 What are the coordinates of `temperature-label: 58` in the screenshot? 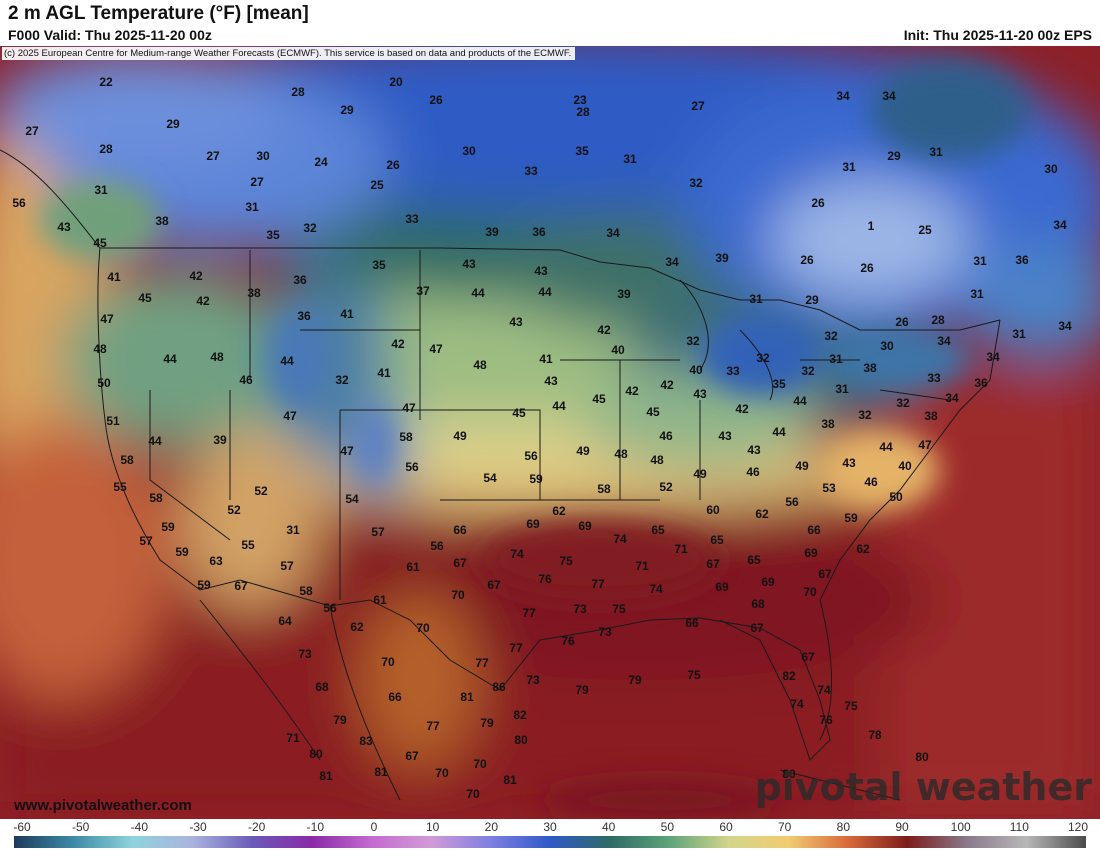 It's located at (406, 437).